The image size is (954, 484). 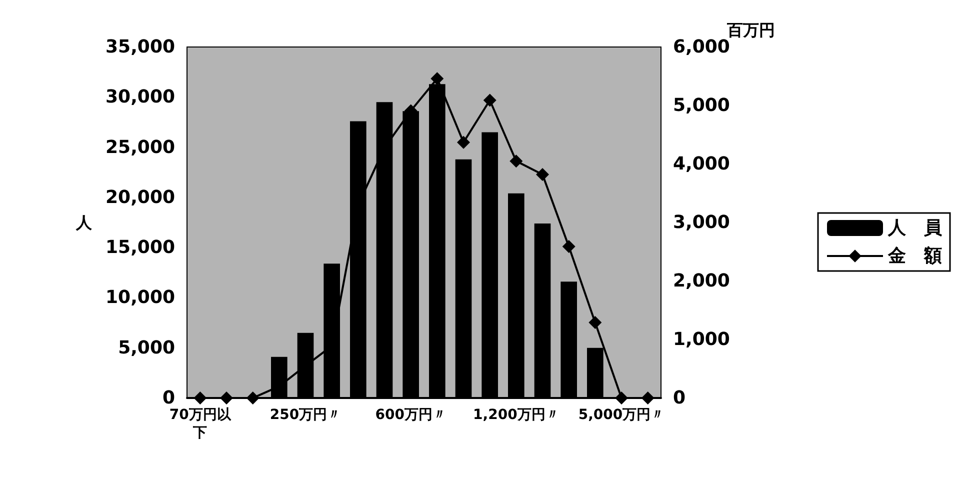 I want to click on x-tick-label: 1,200万円〃, so click(x=516, y=415).